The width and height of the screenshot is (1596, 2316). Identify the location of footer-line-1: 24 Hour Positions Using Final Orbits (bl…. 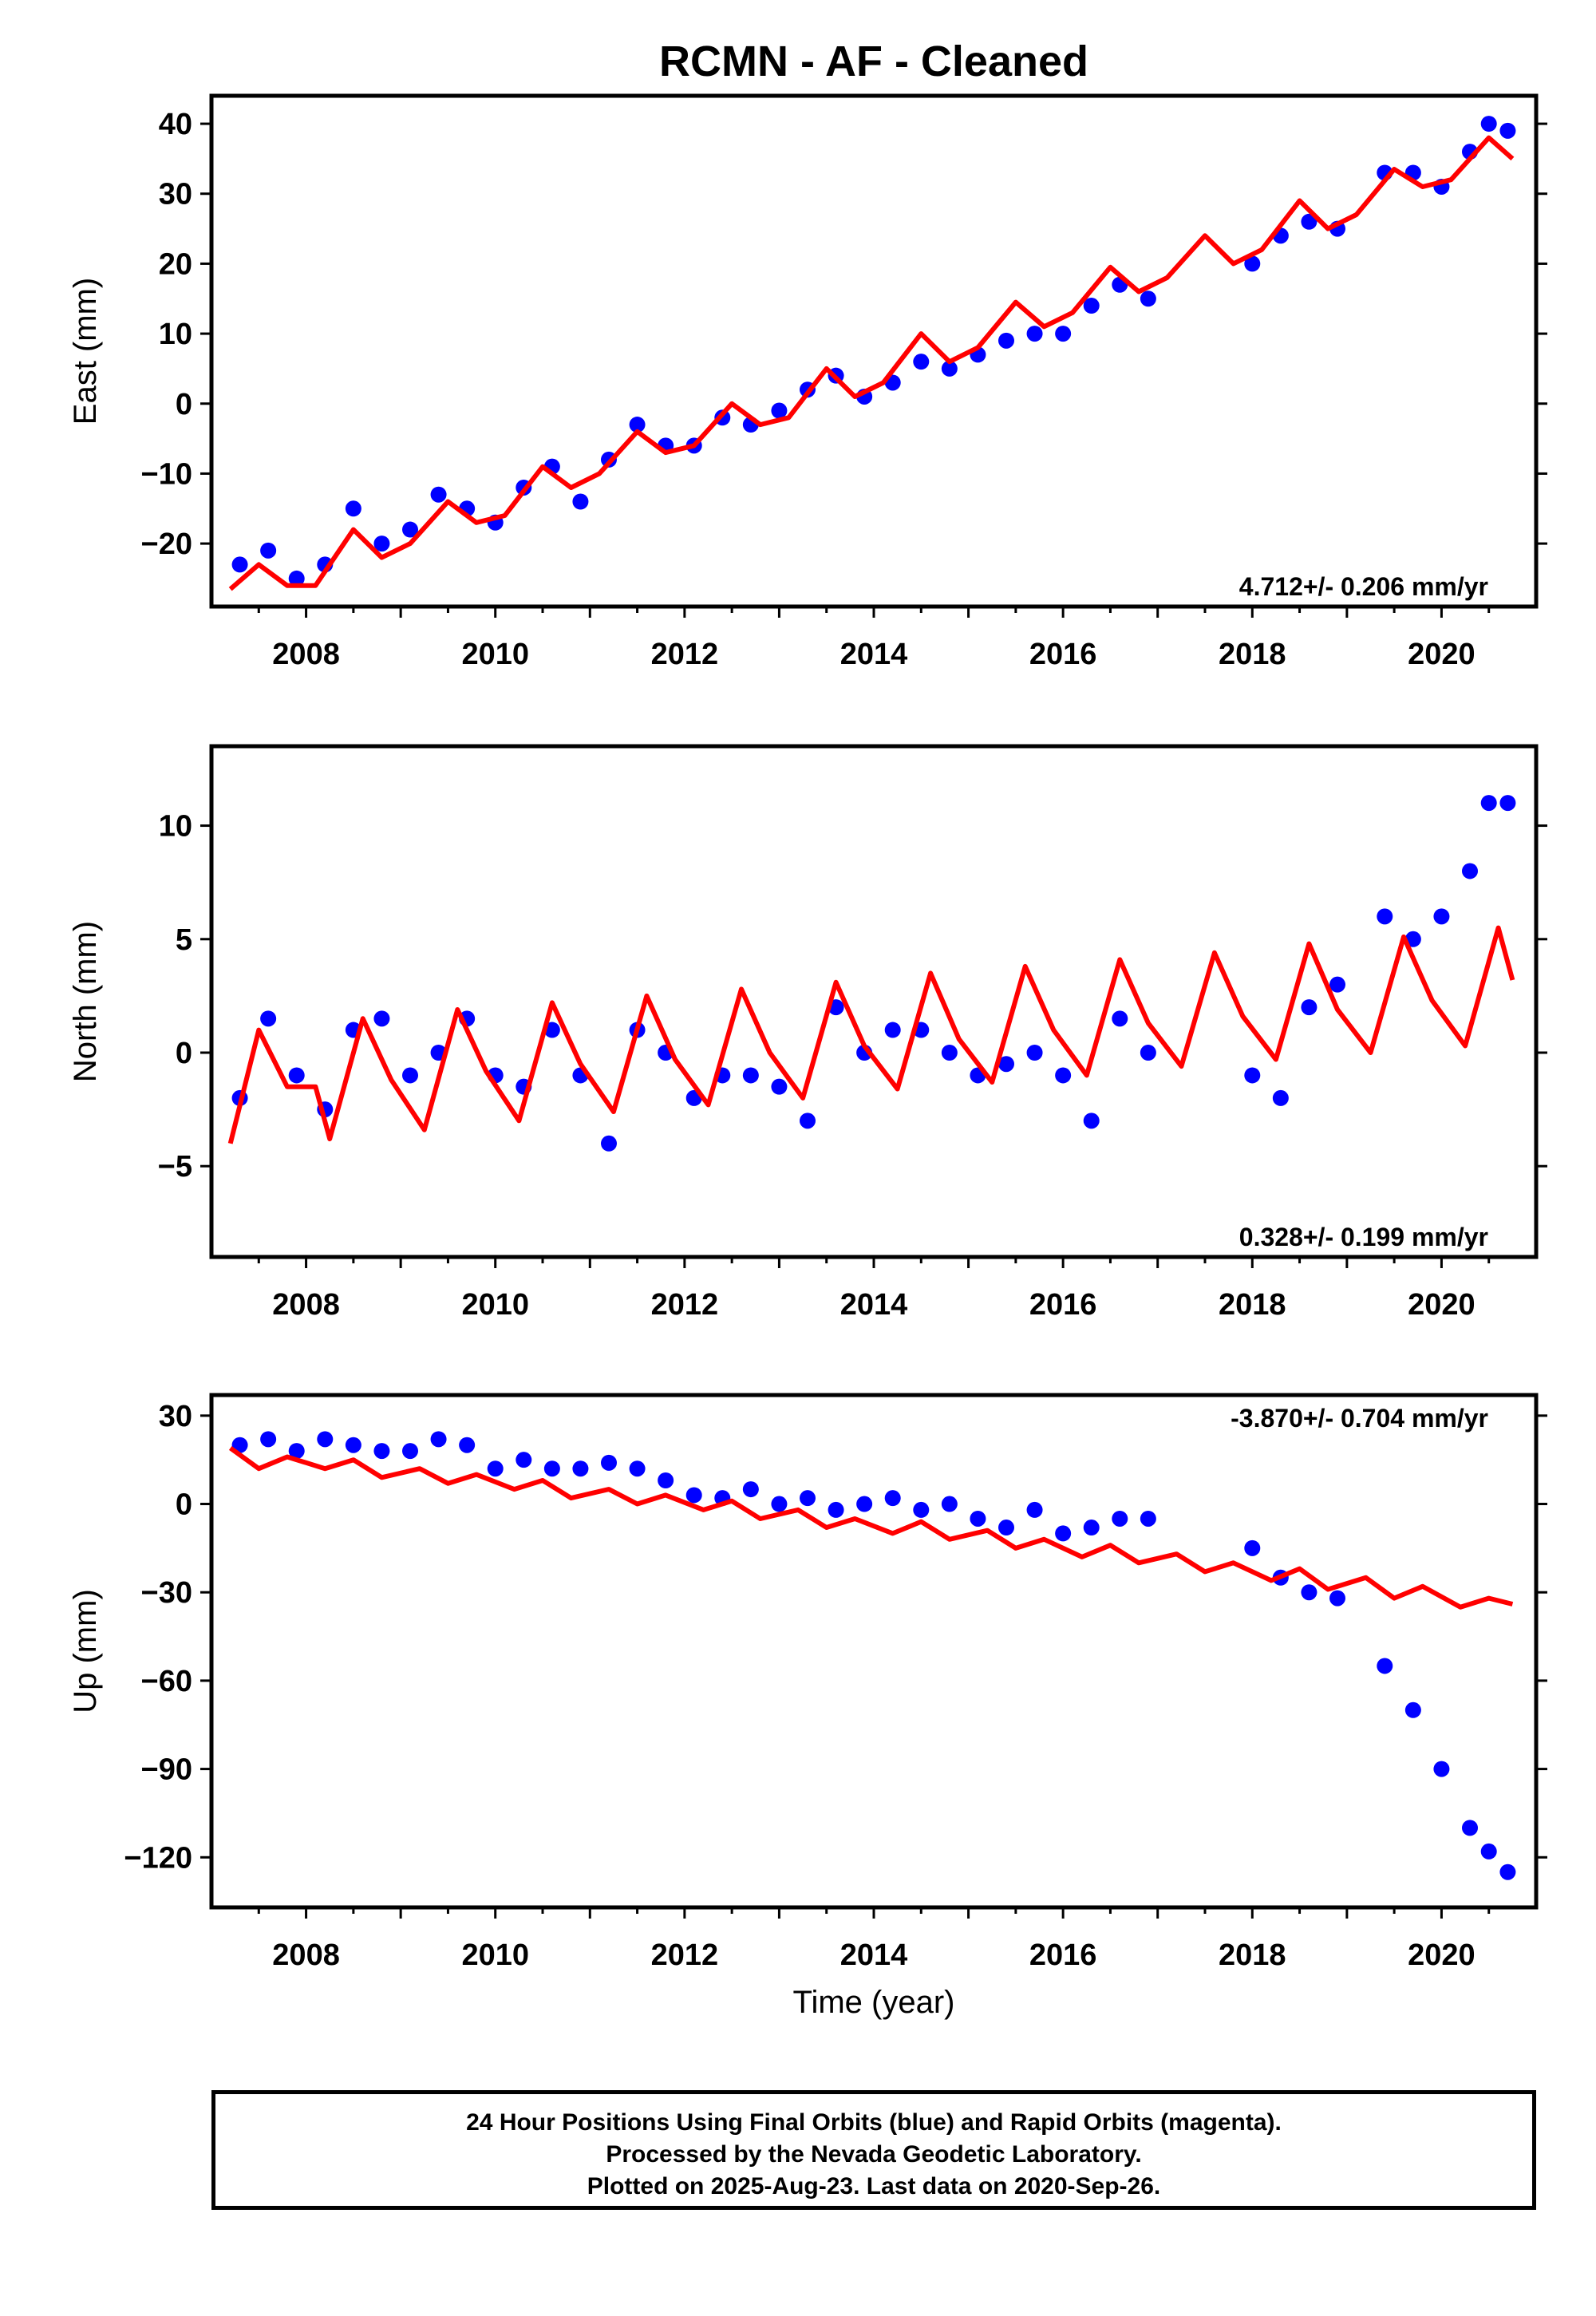
(874, 2122).